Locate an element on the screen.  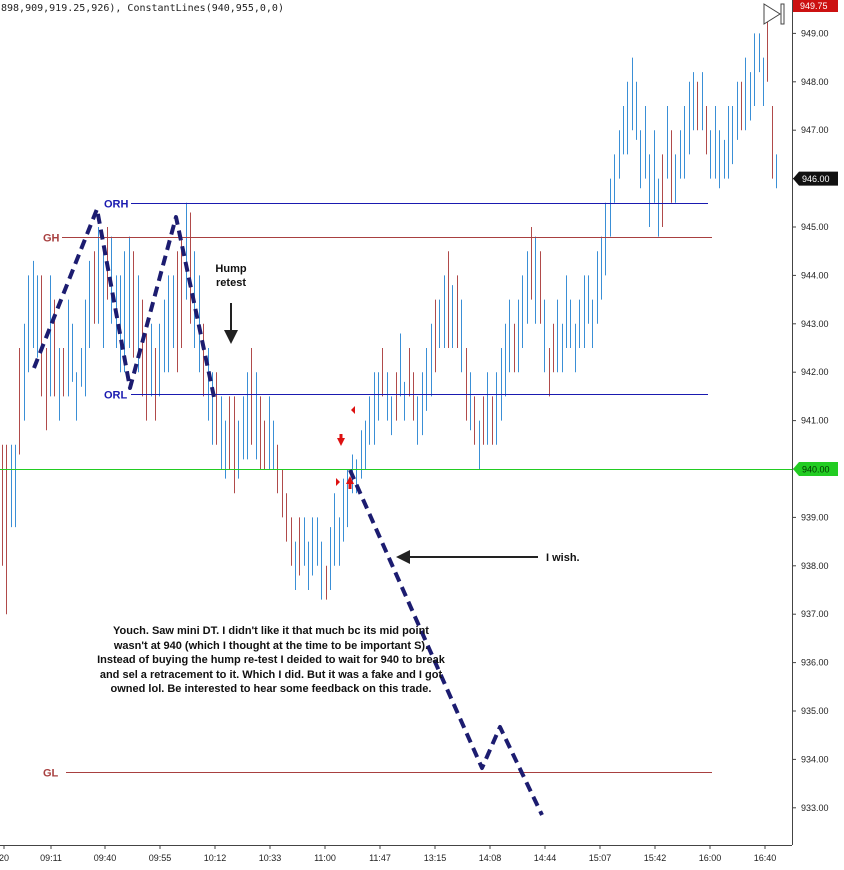
exit-tick-marker is located at coordinates (338, 482).